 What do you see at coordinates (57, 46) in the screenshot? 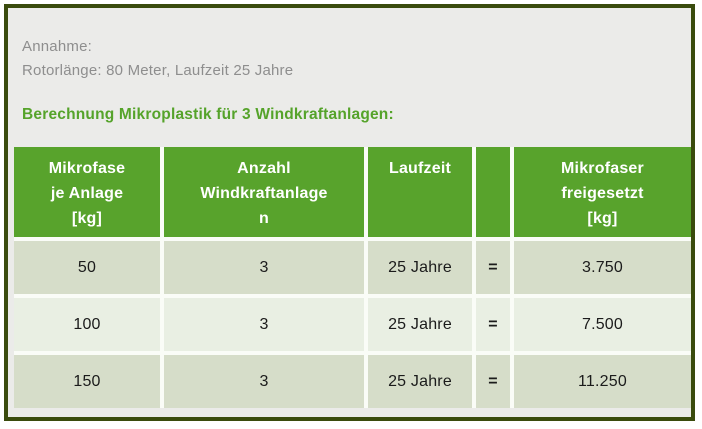
I see `assumption-label: Annahme:` at bounding box center [57, 46].